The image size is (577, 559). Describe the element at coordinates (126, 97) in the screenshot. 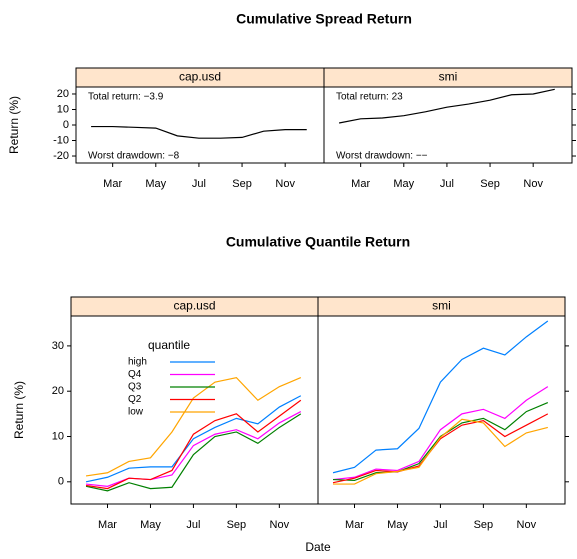

I see `annotation: Total return: −3.9` at that location.